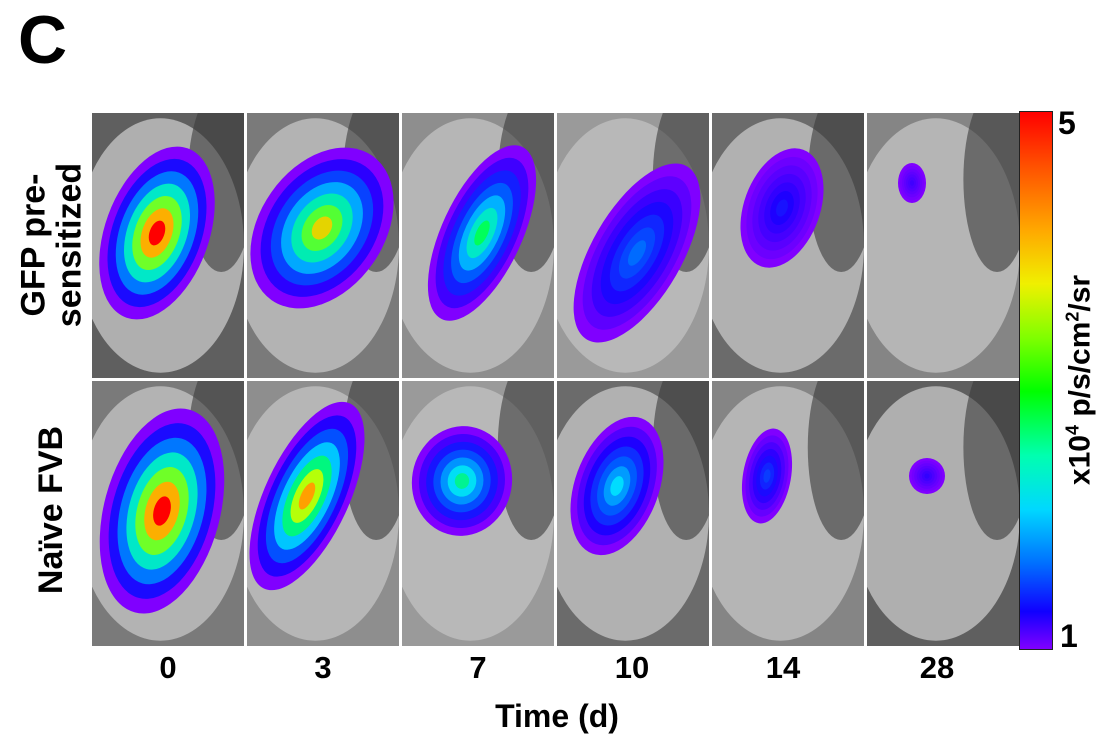 The height and width of the screenshot is (741, 1096). What do you see at coordinates (1079, 293) in the screenshot?
I see `unit-suffix: /sr` at bounding box center [1079, 293].